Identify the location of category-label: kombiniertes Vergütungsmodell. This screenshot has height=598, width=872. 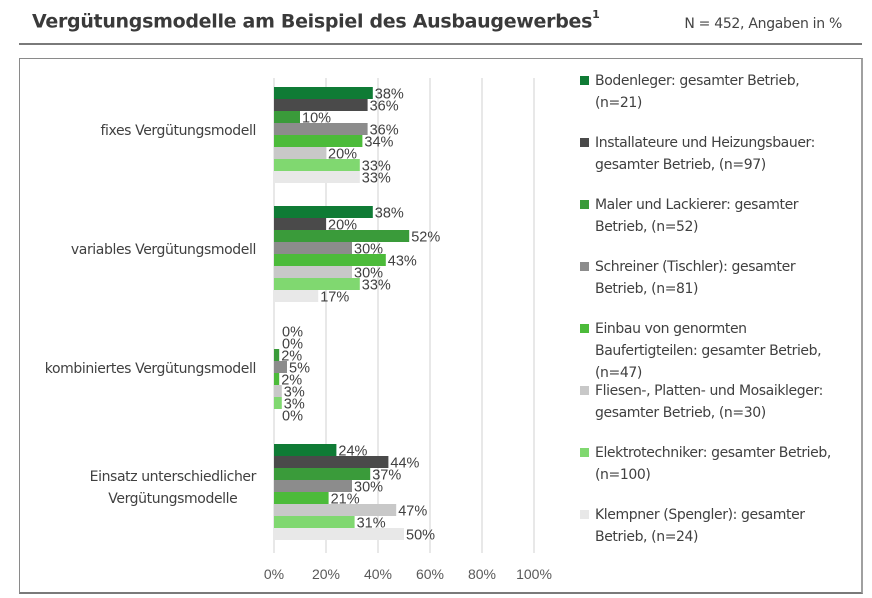
(150, 369).